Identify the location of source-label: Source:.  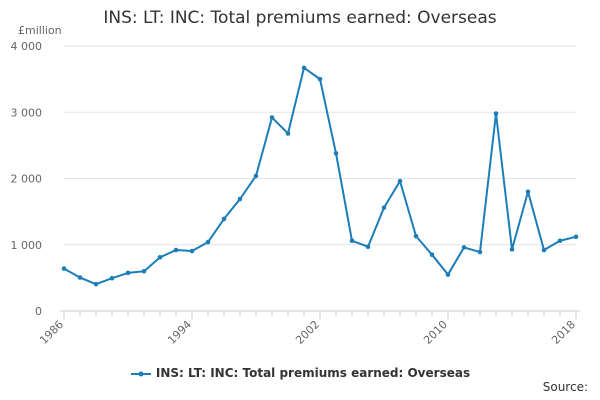
(565, 387).